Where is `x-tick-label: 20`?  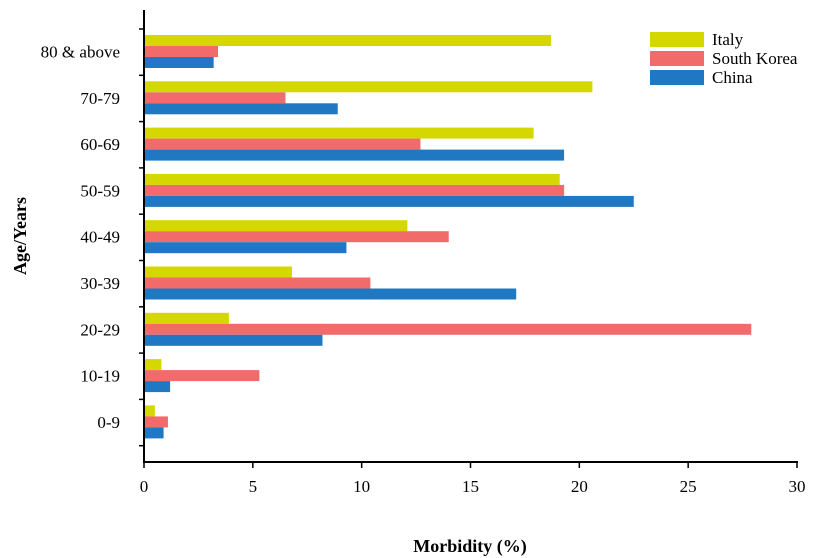
x-tick-label: 20 is located at coordinates (579, 486).